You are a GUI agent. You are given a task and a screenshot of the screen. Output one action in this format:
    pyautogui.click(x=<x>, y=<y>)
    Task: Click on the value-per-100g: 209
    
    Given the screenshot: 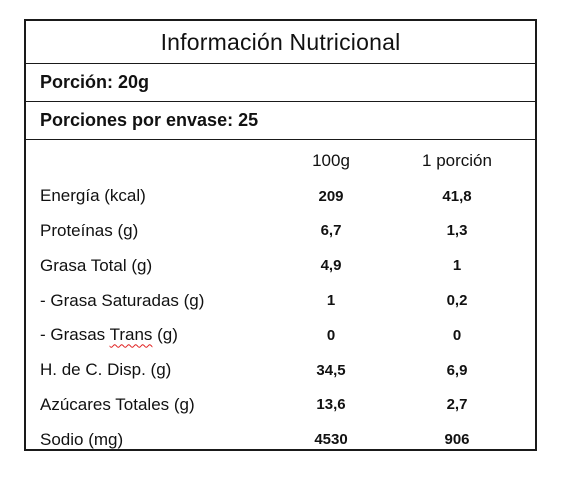 What is the action you would take?
    pyautogui.click(x=331, y=196)
    